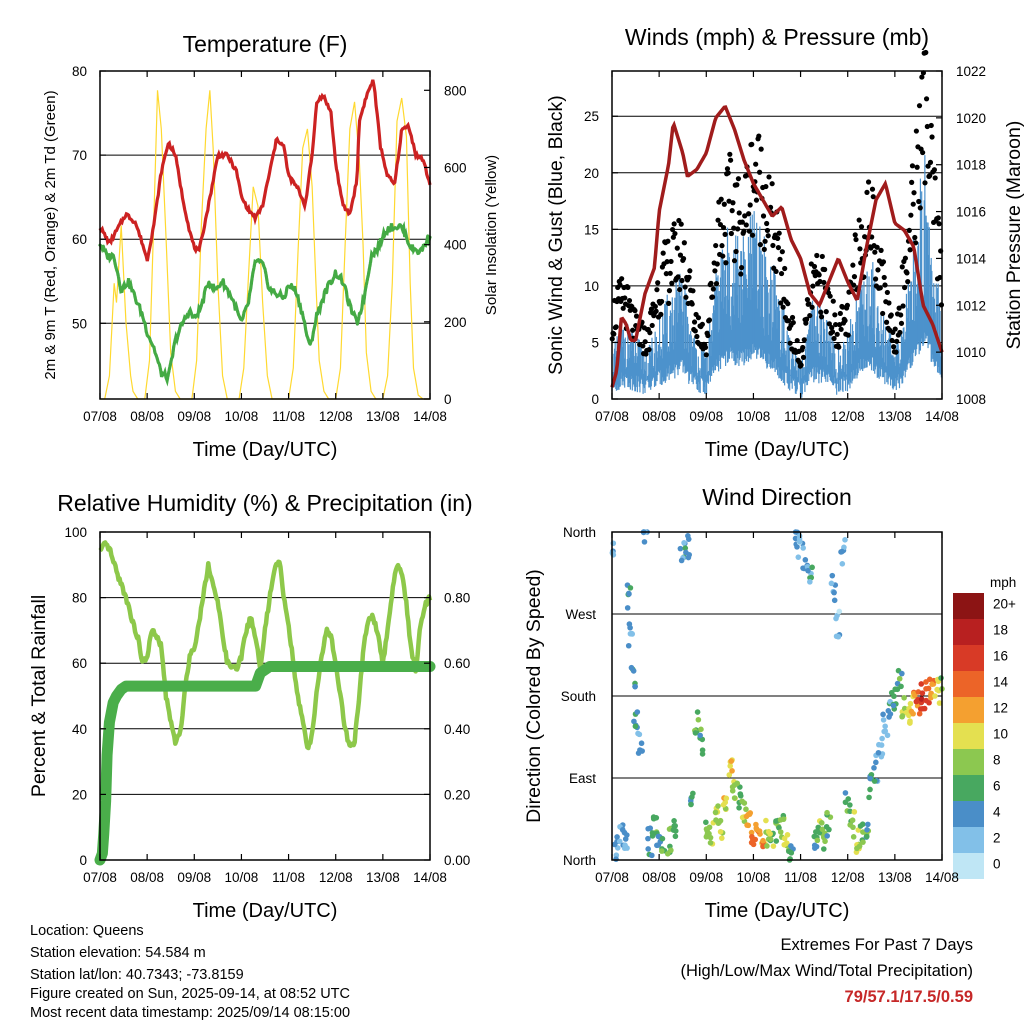 The image size is (1024, 1024). I want to click on y2-tick-label: 1008, so click(971, 399).